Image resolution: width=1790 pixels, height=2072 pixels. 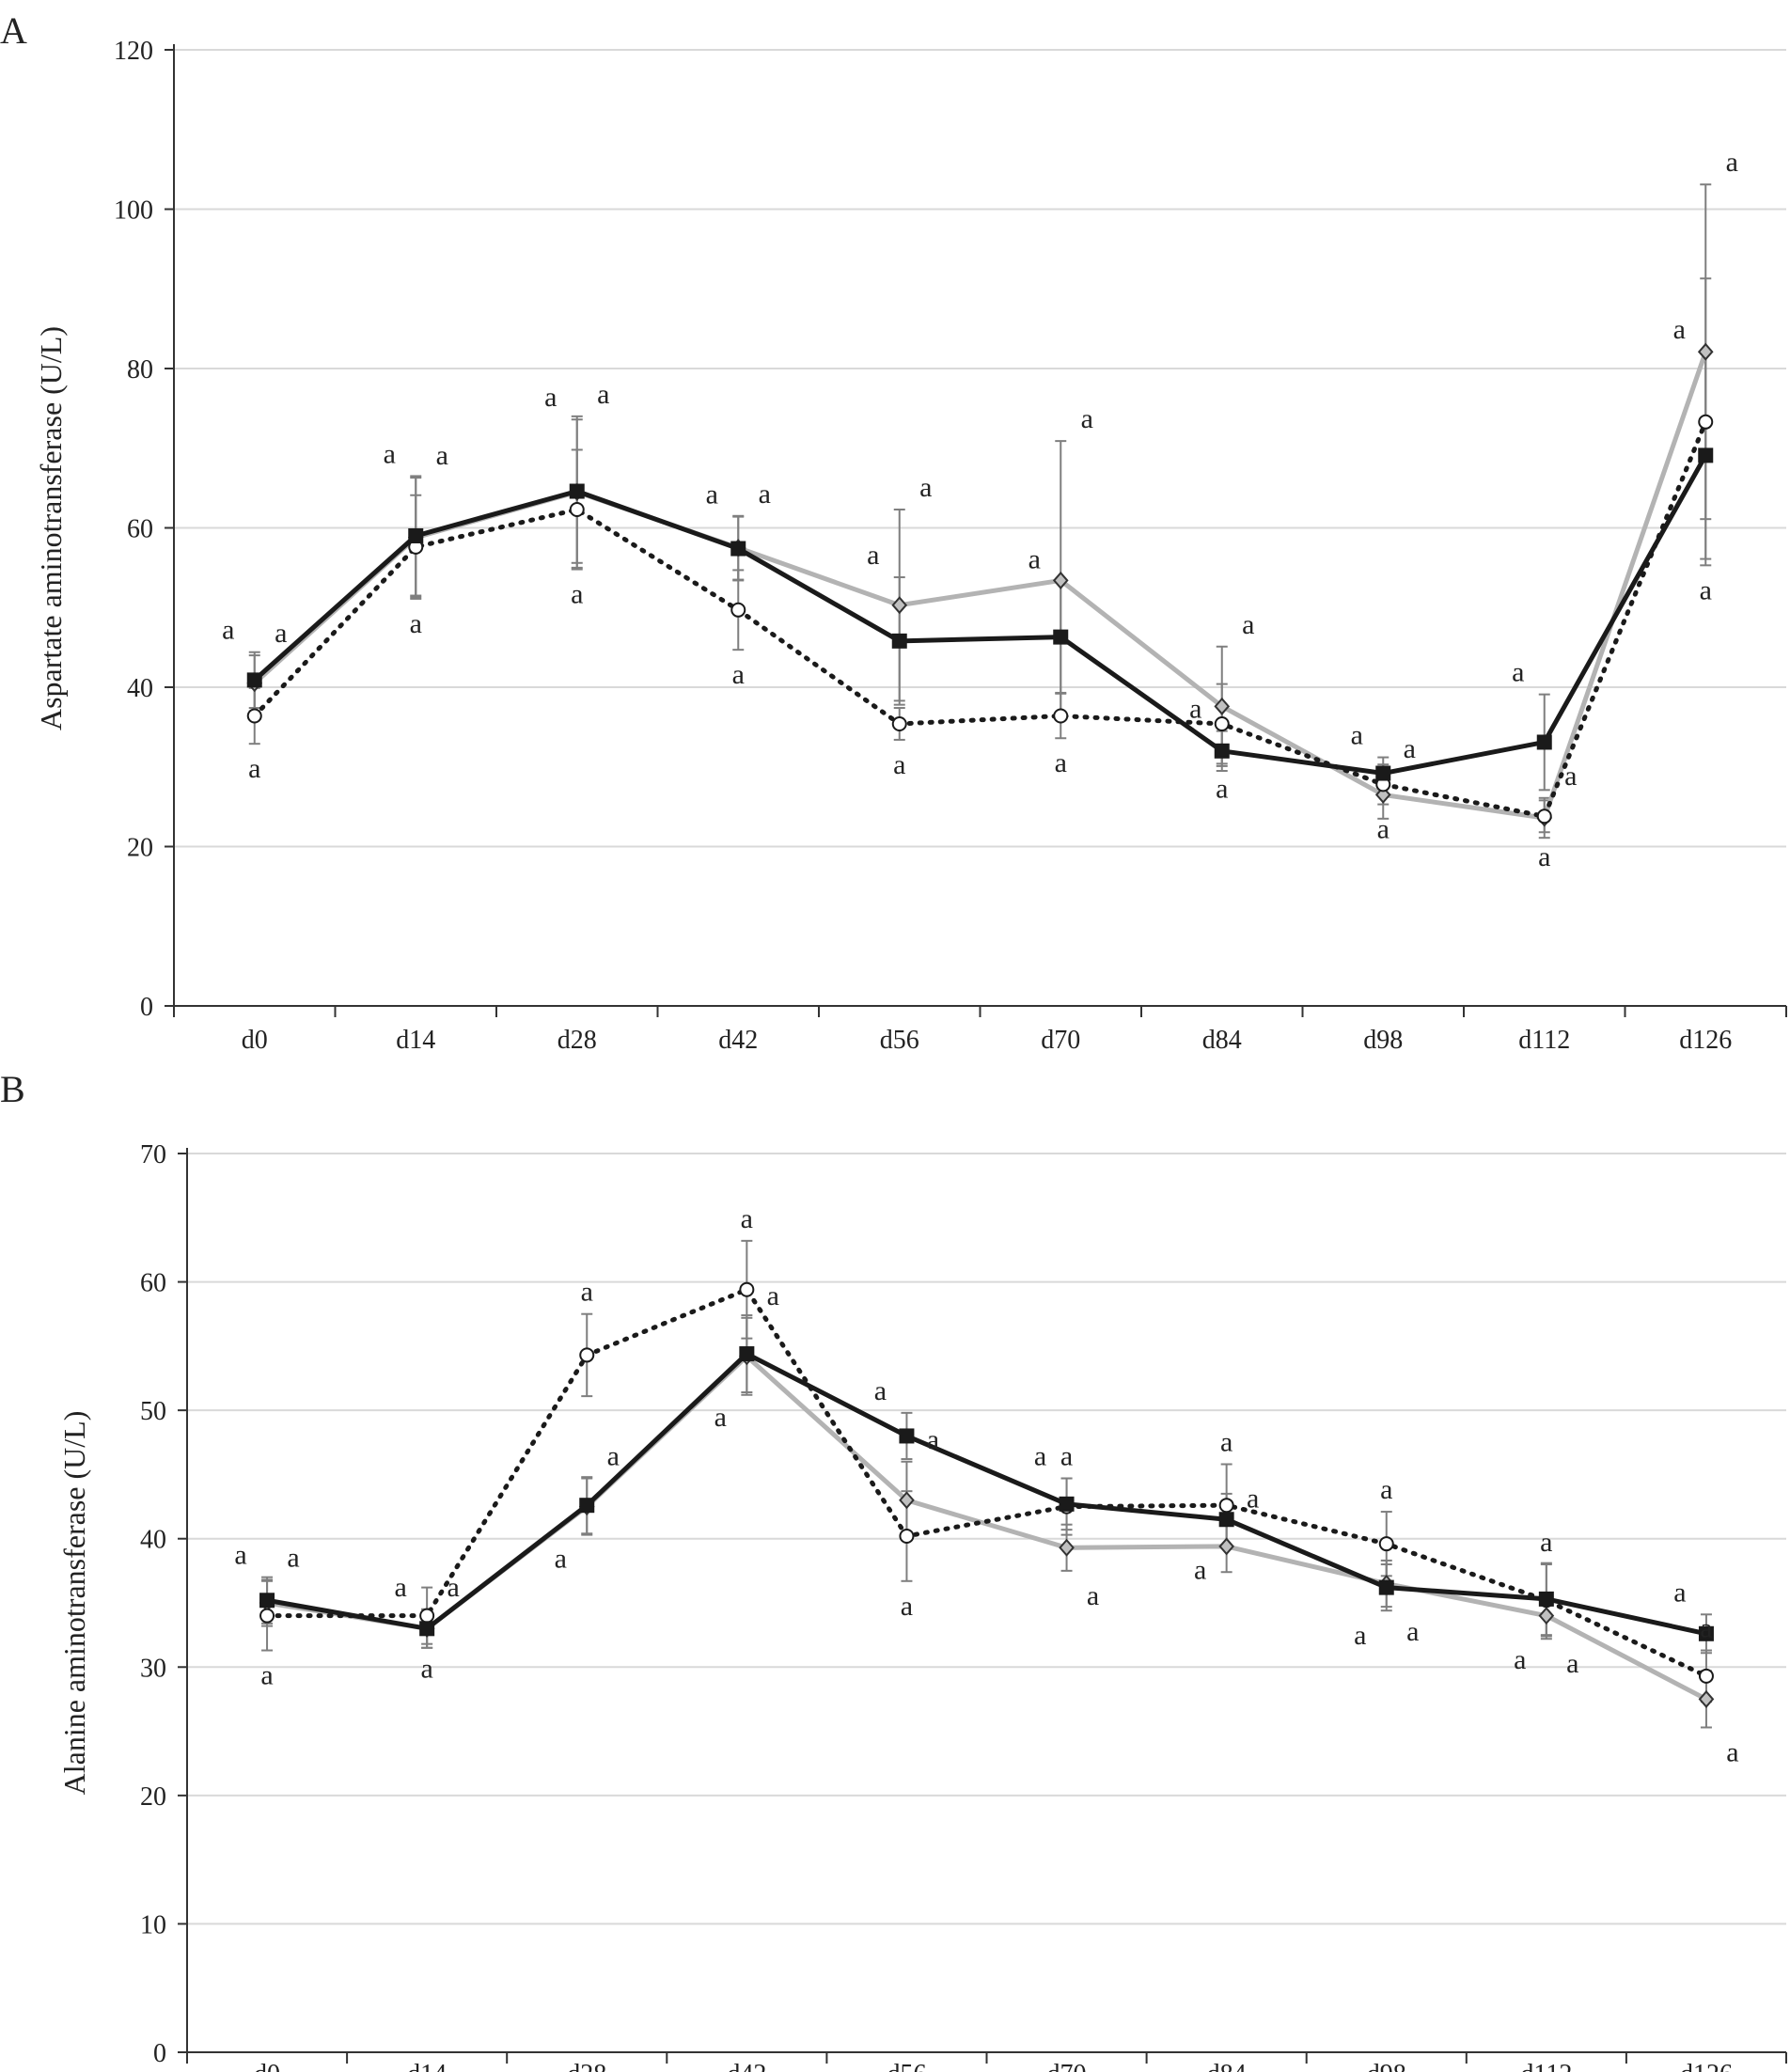 What do you see at coordinates (153, 1797) in the screenshot?
I see `y-tick-label: 20` at bounding box center [153, 1797].